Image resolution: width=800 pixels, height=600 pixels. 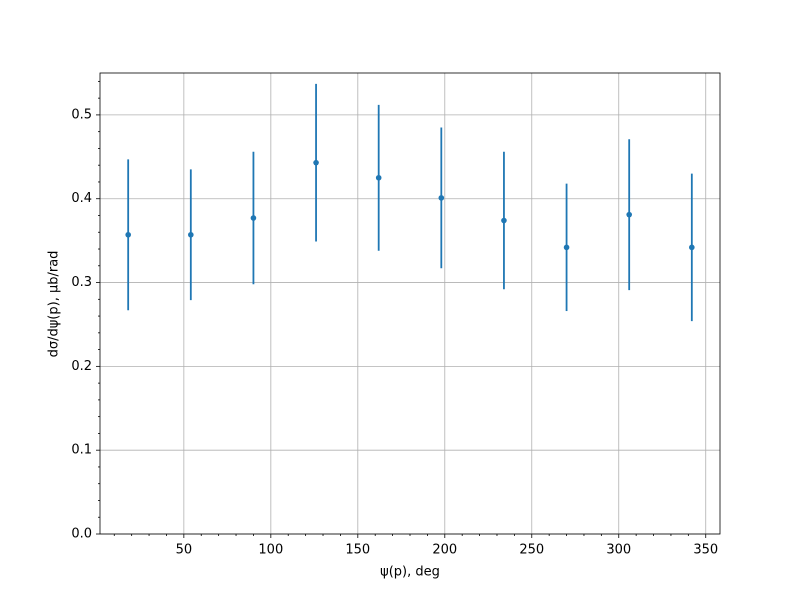 What do you see at coordinates (81, 450) in the screenshot?
I see `y-tick-label: 0.1` at bounding box center [81, 450].